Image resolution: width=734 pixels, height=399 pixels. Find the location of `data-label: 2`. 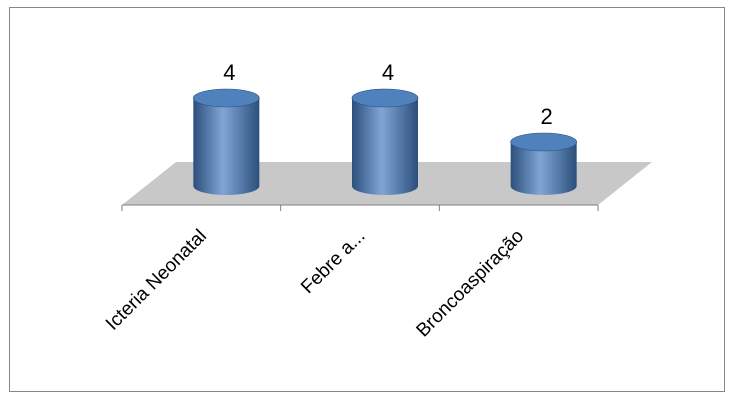

data-label: 2 is located at coordinates (547, 116).